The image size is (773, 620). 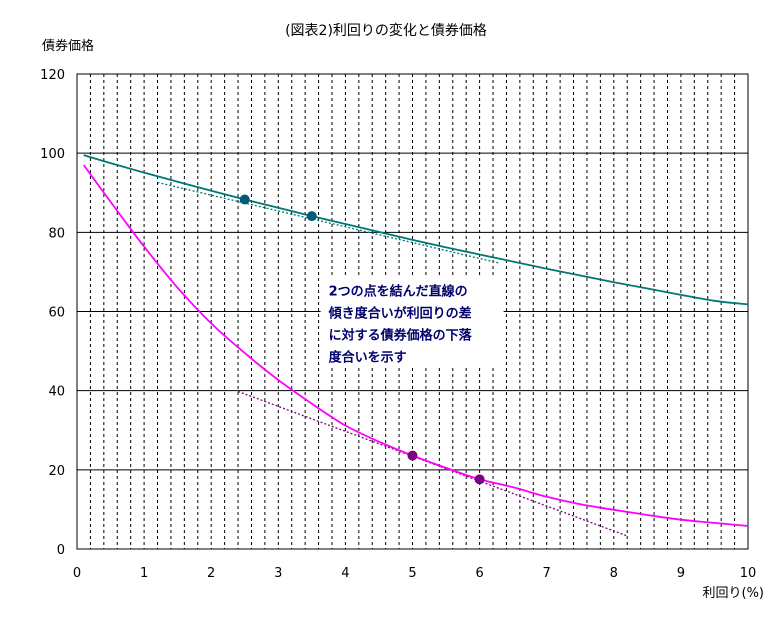 I want to click on y-tick-label: 80, so click(x=56, y=233).